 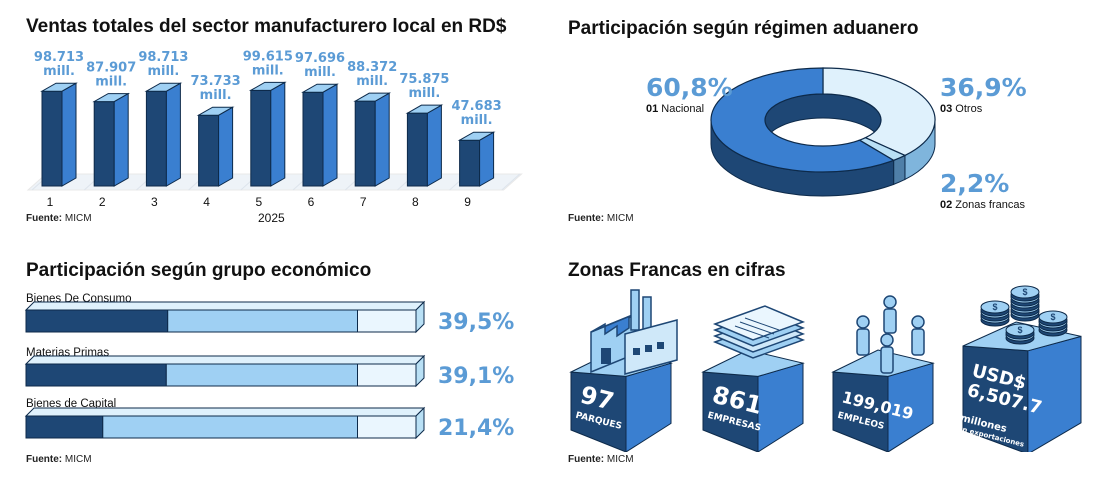 I want to click on zones-source: Fuente: MICM, so click(x=601, y=459).